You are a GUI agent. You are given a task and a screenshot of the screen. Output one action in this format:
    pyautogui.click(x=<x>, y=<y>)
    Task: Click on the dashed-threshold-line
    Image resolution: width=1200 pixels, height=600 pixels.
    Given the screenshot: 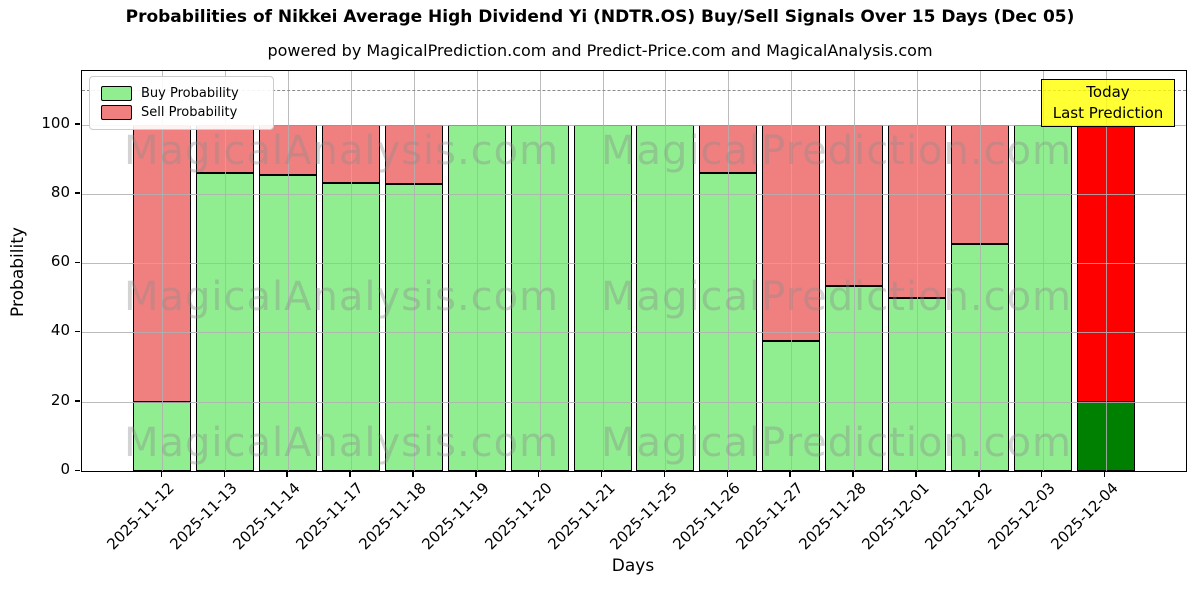 What is the action you would take?
    pyautogui.click(x=634, y=91)
    